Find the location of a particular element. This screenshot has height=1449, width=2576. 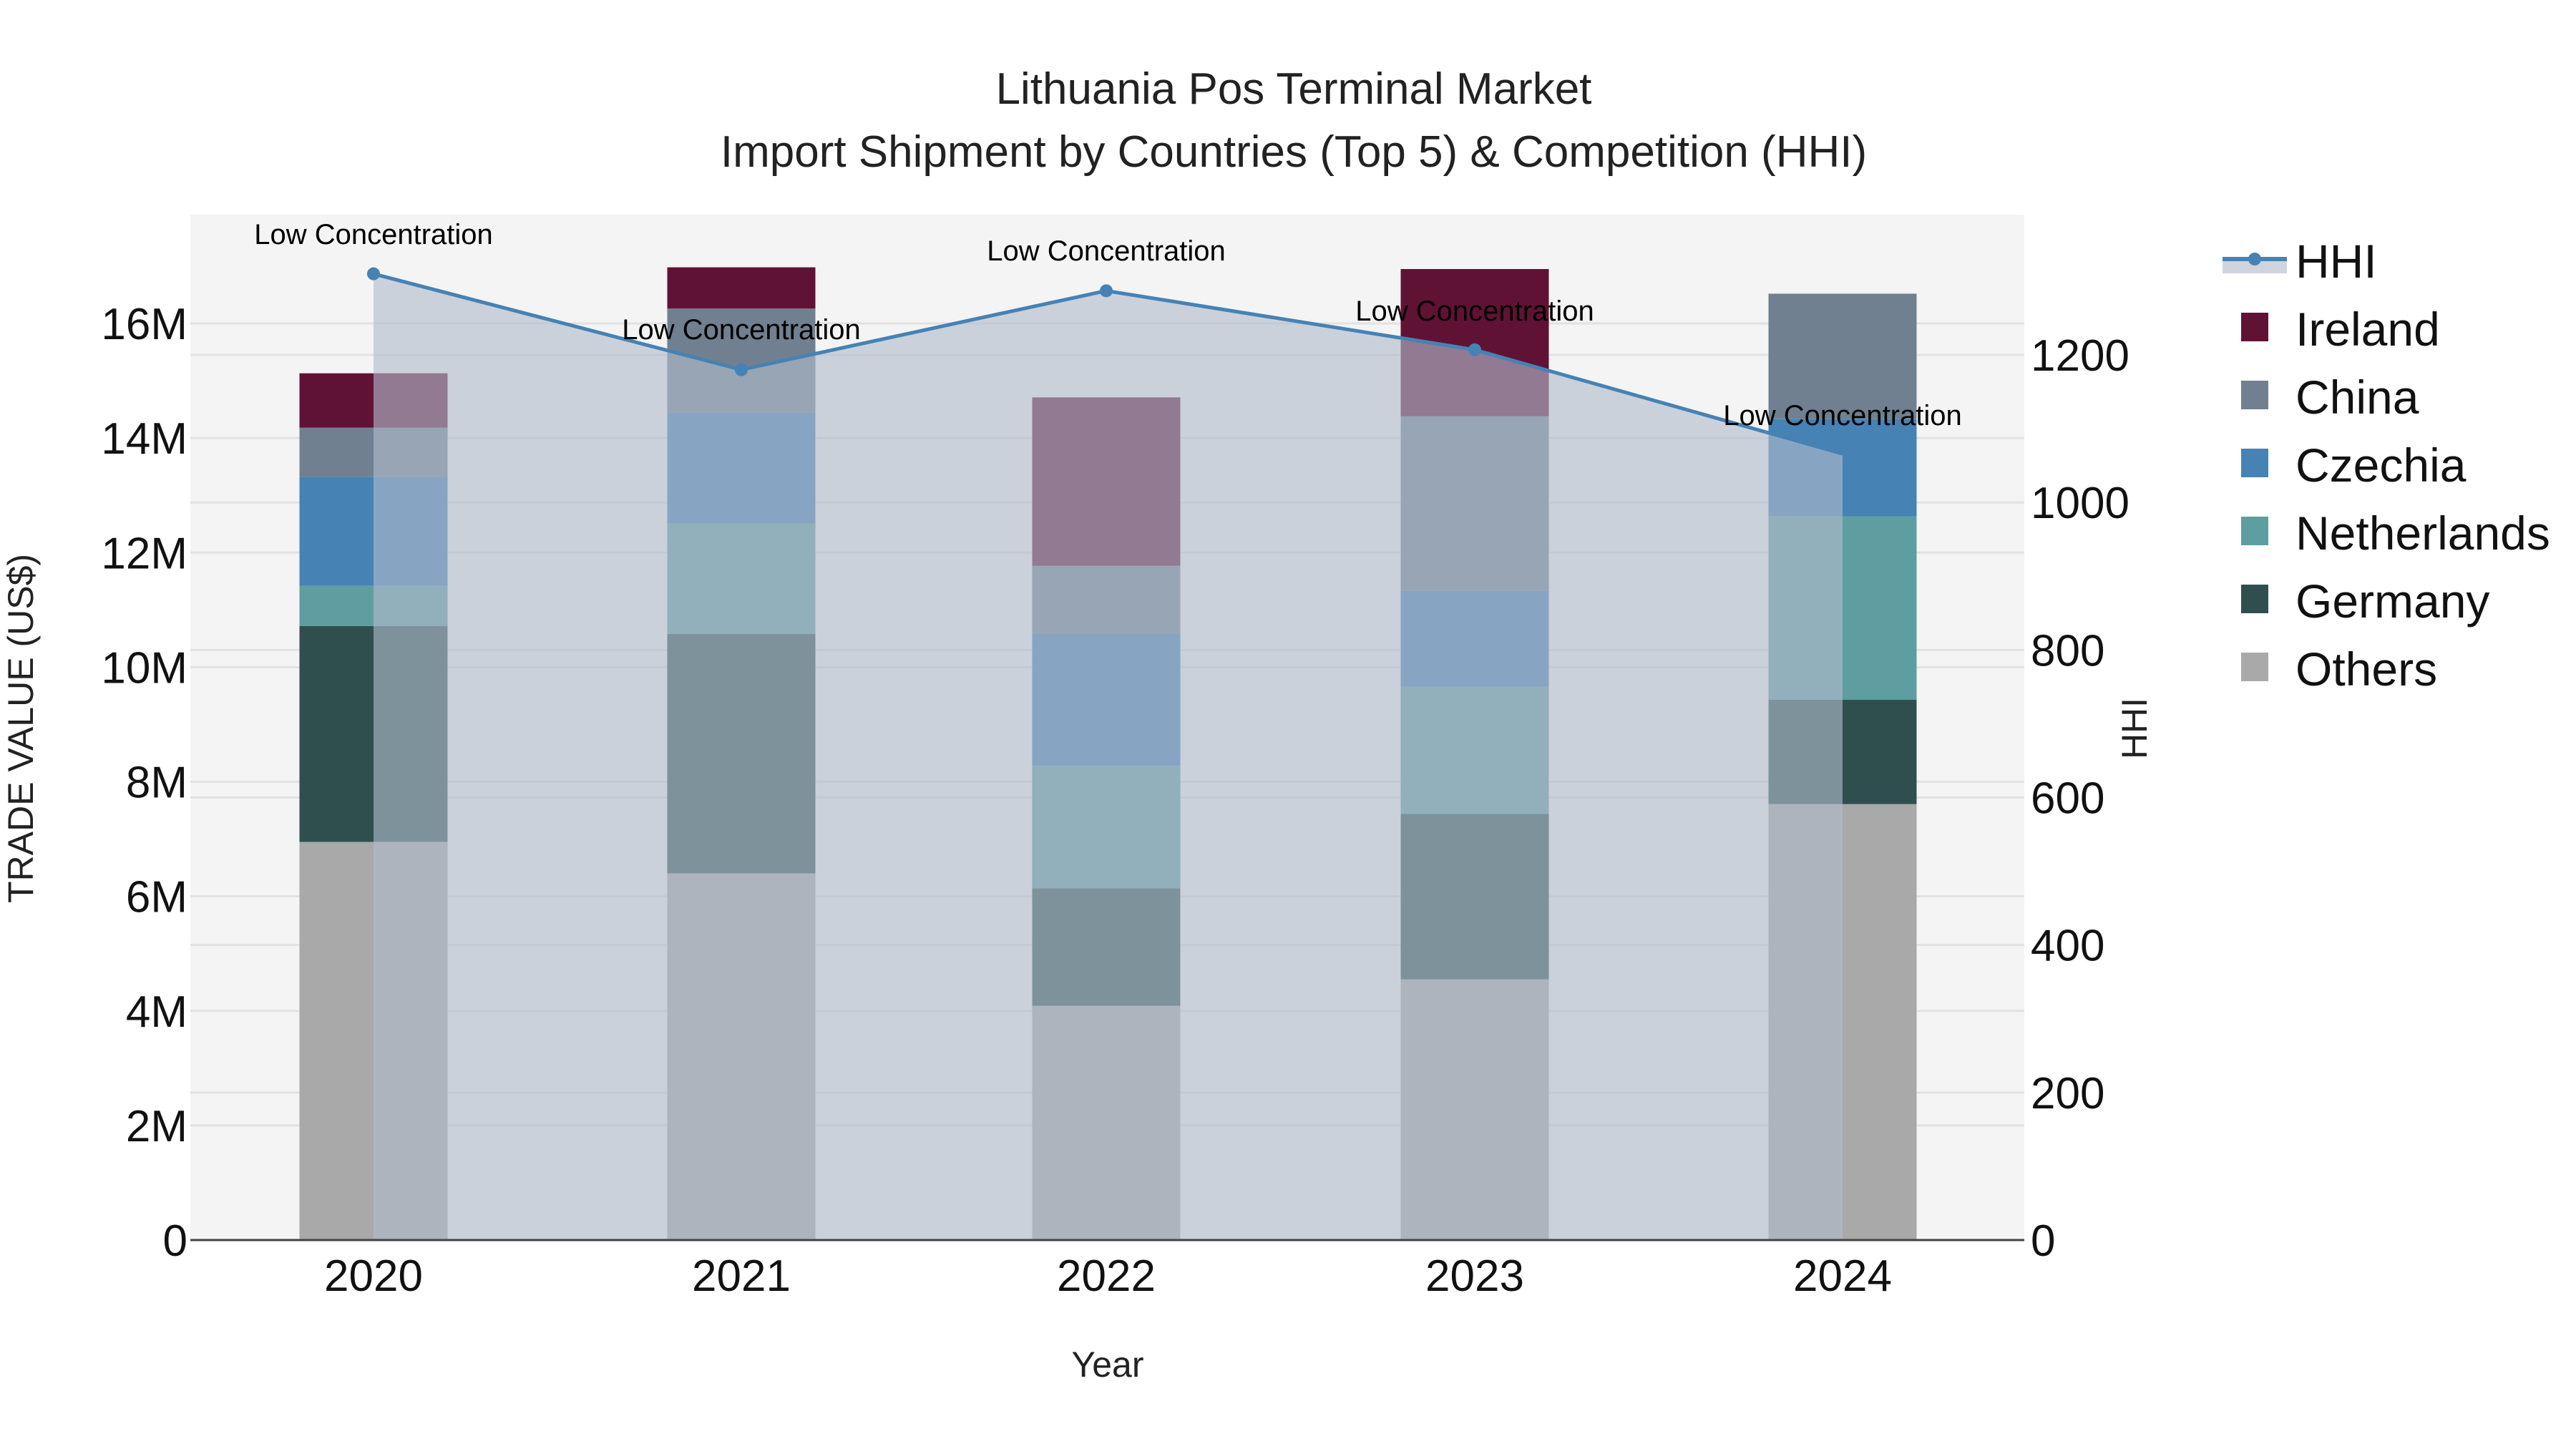

y-right-tick-label: 600 is located at coordinates (2067, 799).